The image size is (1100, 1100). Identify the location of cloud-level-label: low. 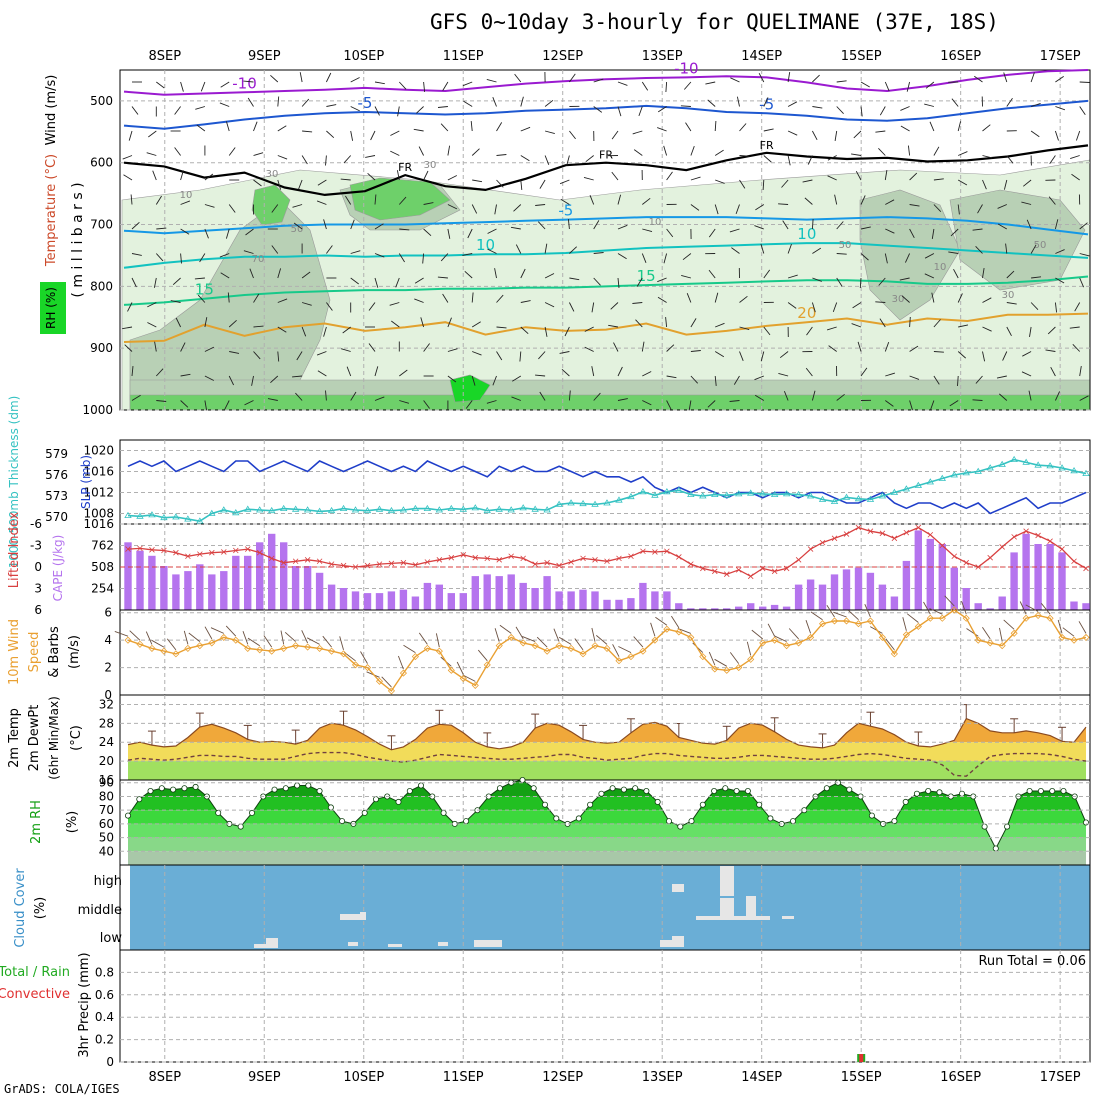
(111, 938).